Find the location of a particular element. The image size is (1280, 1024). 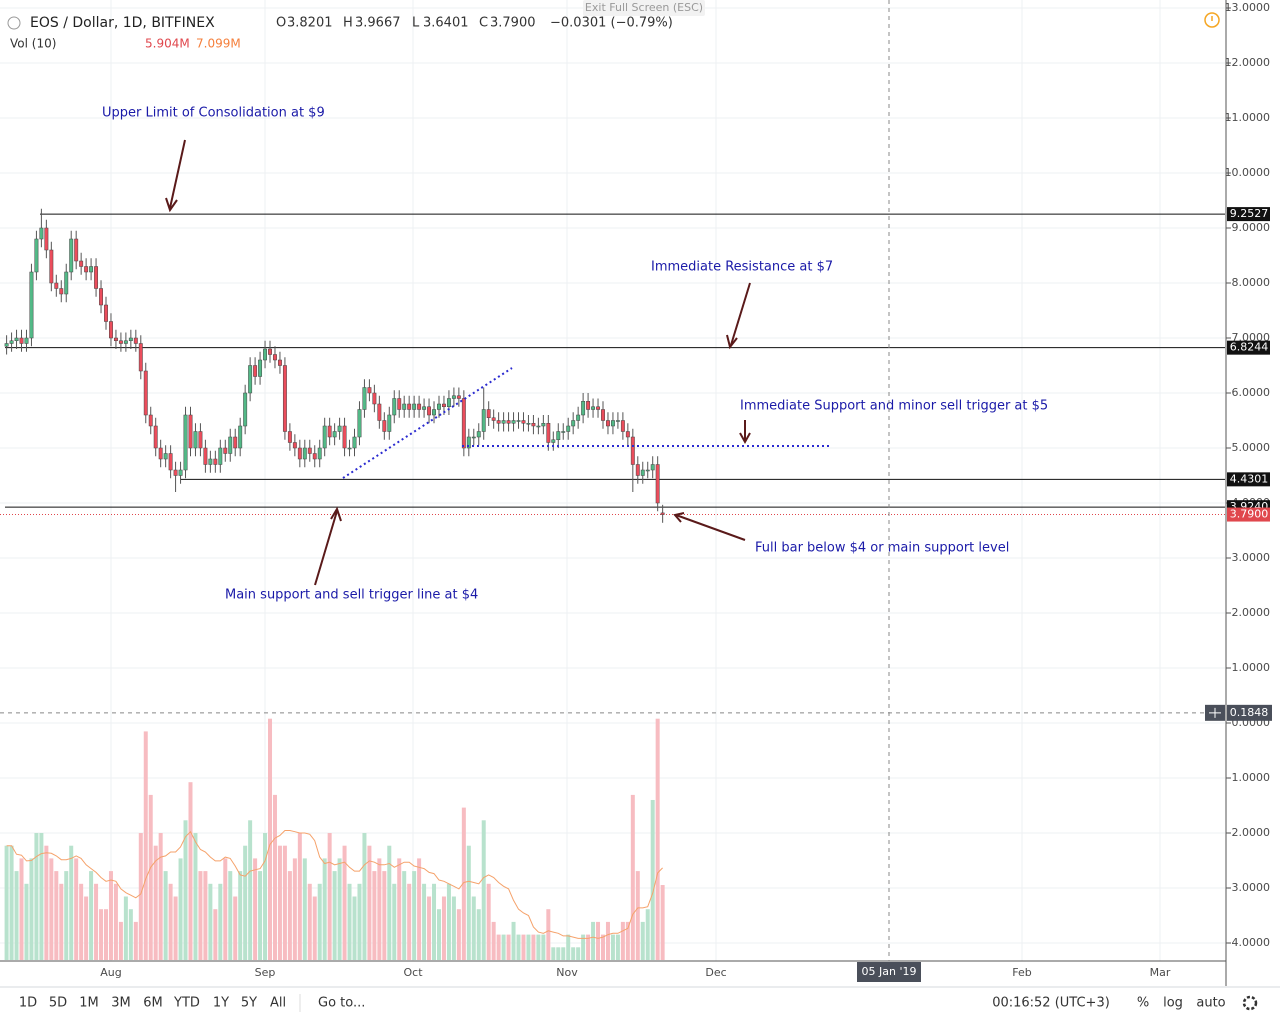

range-button: 3M is located at coordinates (121, 1003).